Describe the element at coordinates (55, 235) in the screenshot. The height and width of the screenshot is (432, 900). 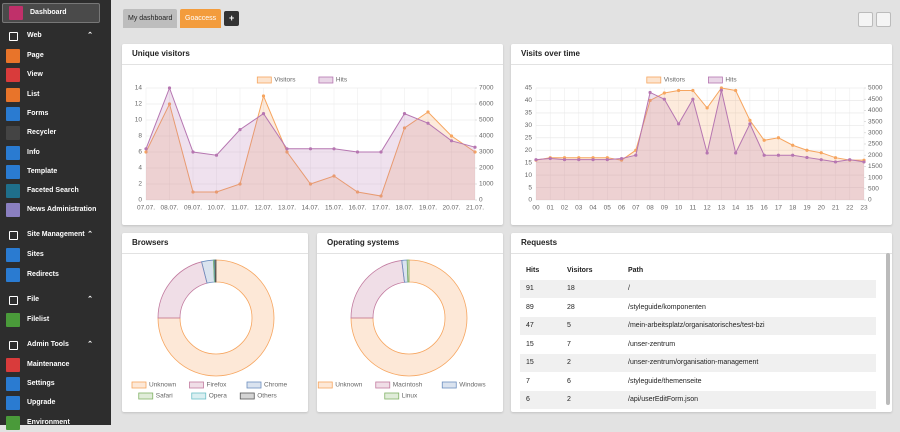
I see `sidebar-section: Site Management ⌃` at that location.